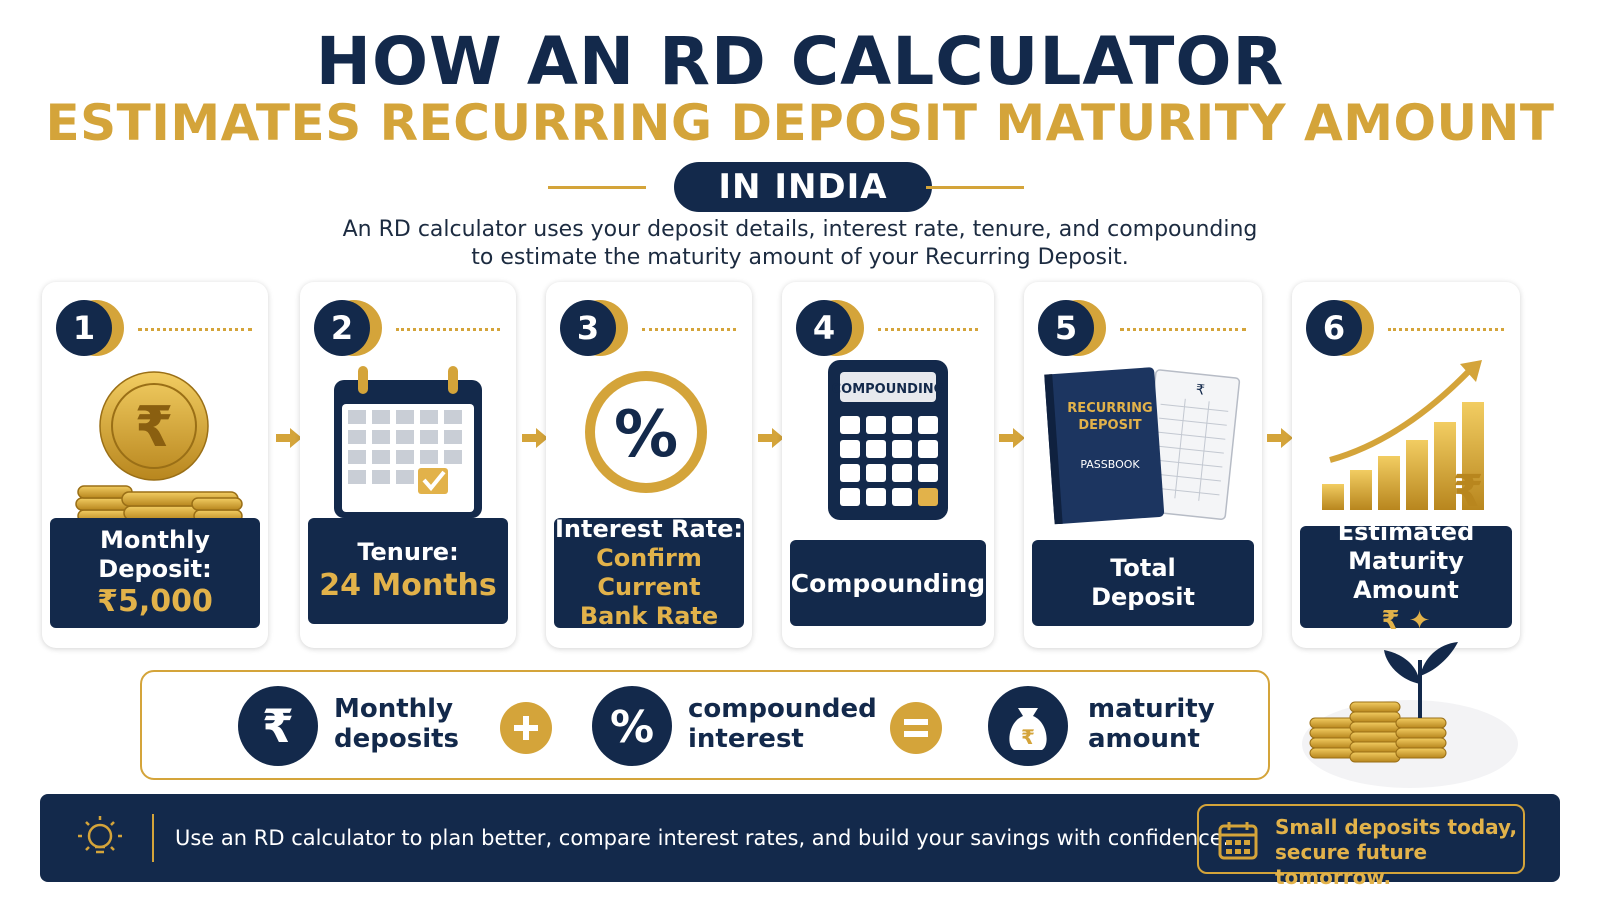 This screenshot has height=900, width=1600. What do you see at coordinates (1403, 438) in the screenshot?
I see `growth-chart-icon: ₹` at bounding box center [1403, 438].